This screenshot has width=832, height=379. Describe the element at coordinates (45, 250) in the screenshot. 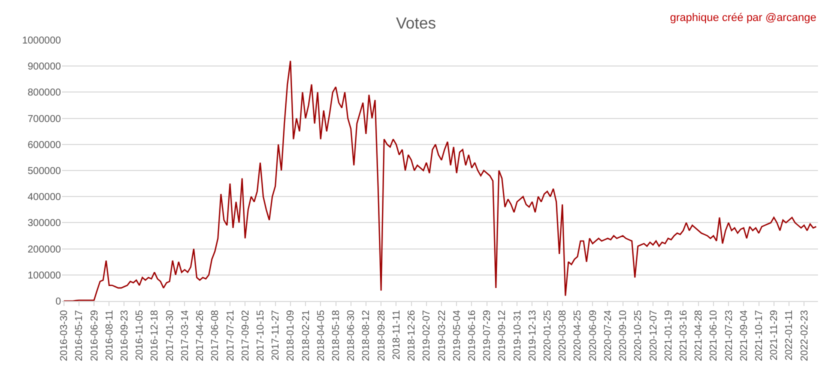

I see `y-tick-label: 200000` at that location.